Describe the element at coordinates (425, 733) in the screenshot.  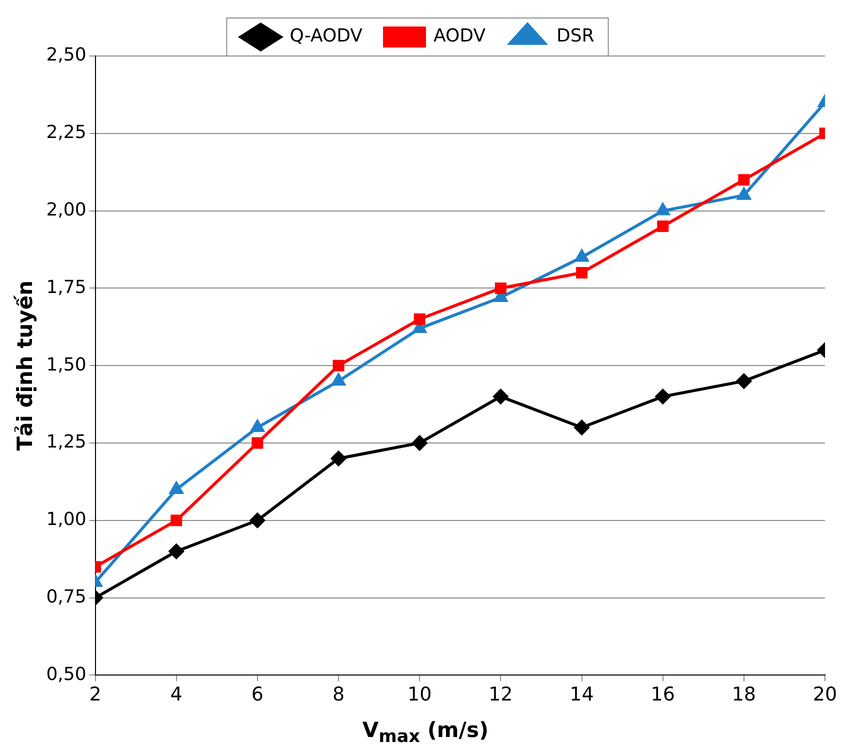
I see `x-axis-title: V$_{max}$ (m/s)` at that location.